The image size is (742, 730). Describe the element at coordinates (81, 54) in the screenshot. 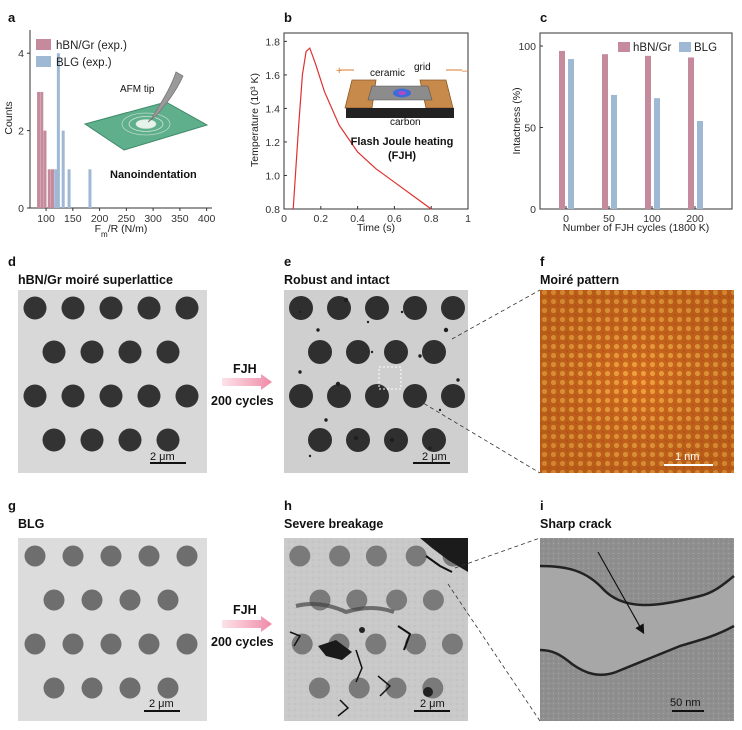

I see `panel-a-legend: hBN/Gr (exp.) BLG (exp.)` at that location.